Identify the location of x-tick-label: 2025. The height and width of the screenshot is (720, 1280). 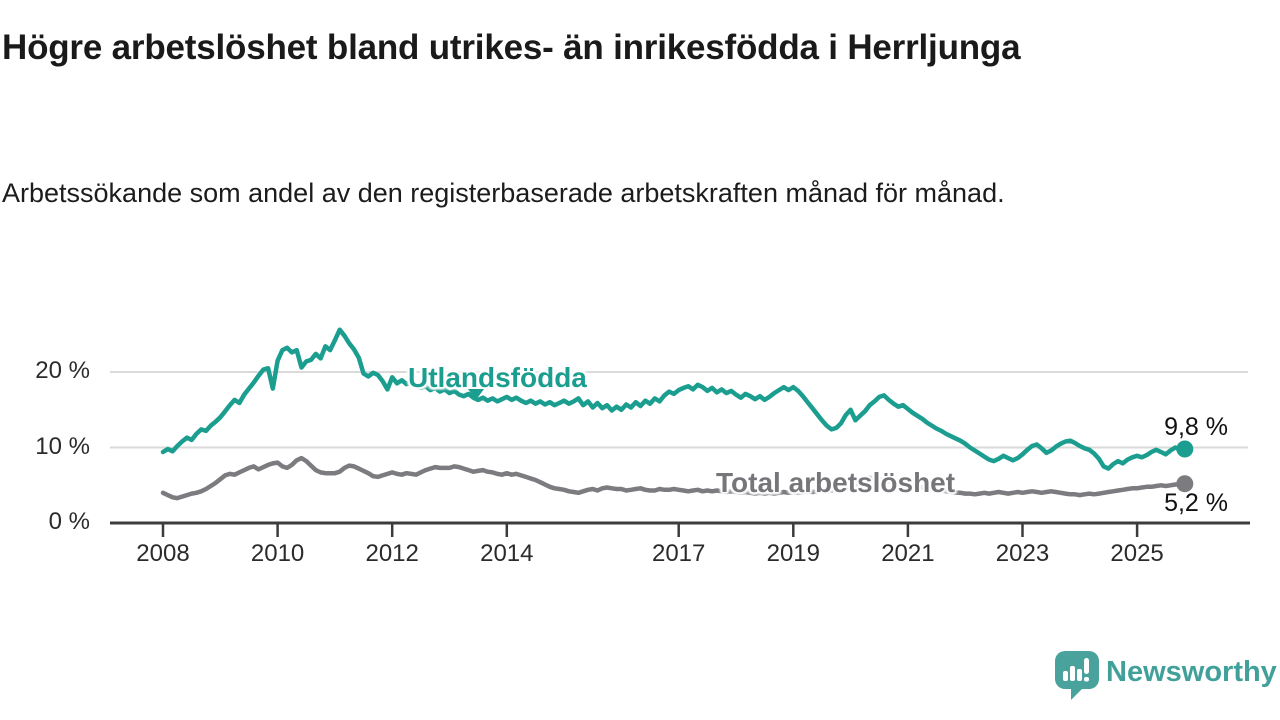
(1137, 553).